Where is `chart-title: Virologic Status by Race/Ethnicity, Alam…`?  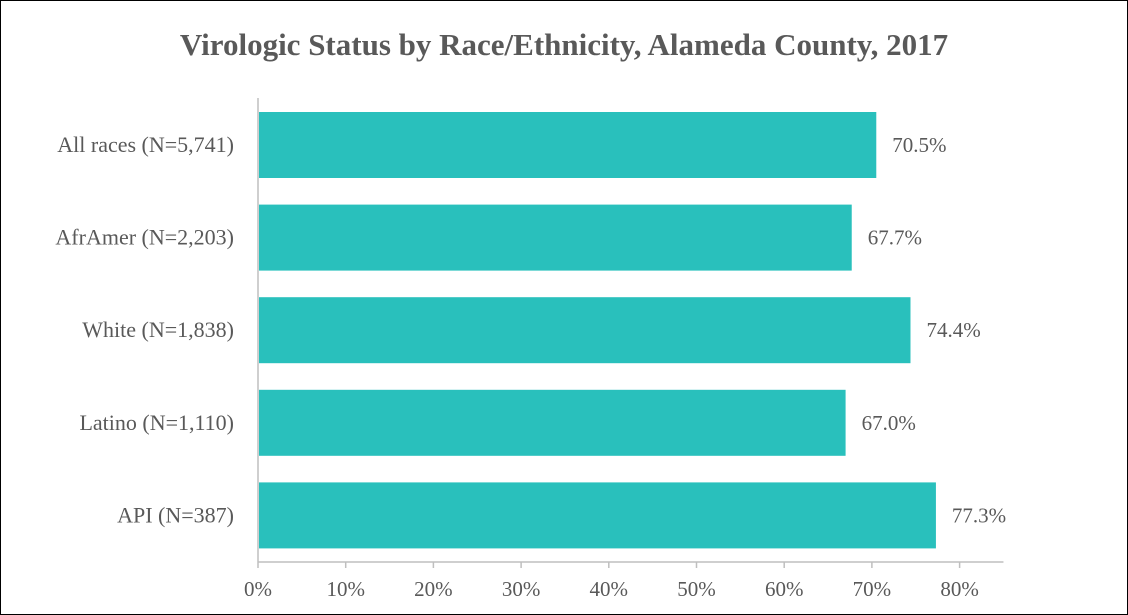
chart-title: Virologic Status by Race/Ethnicity, Alam… is located at coordinates (564, 44).